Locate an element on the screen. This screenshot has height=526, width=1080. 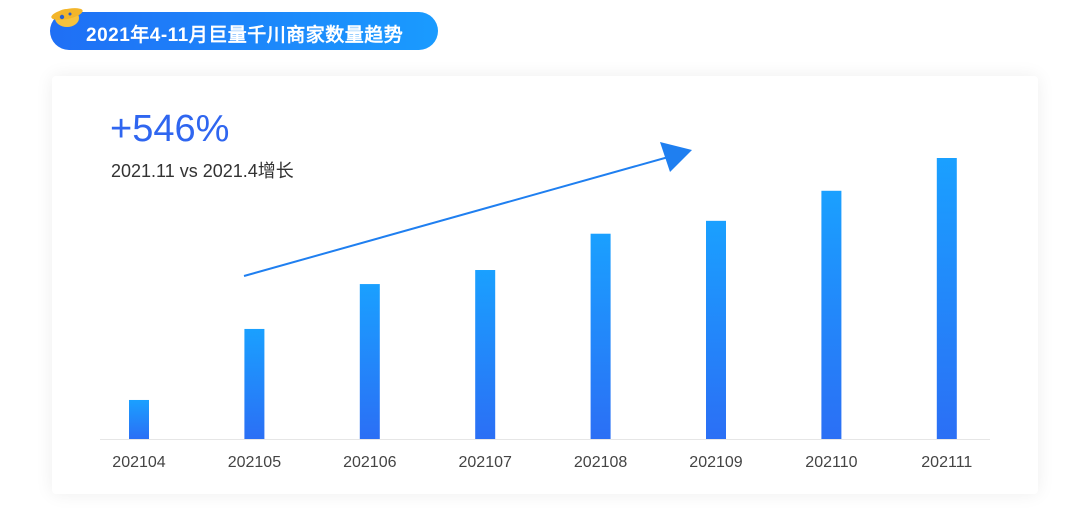
title-banner: 2021年4-11月巨量千川商家数量趋势 is located at coordinates (244, 31).